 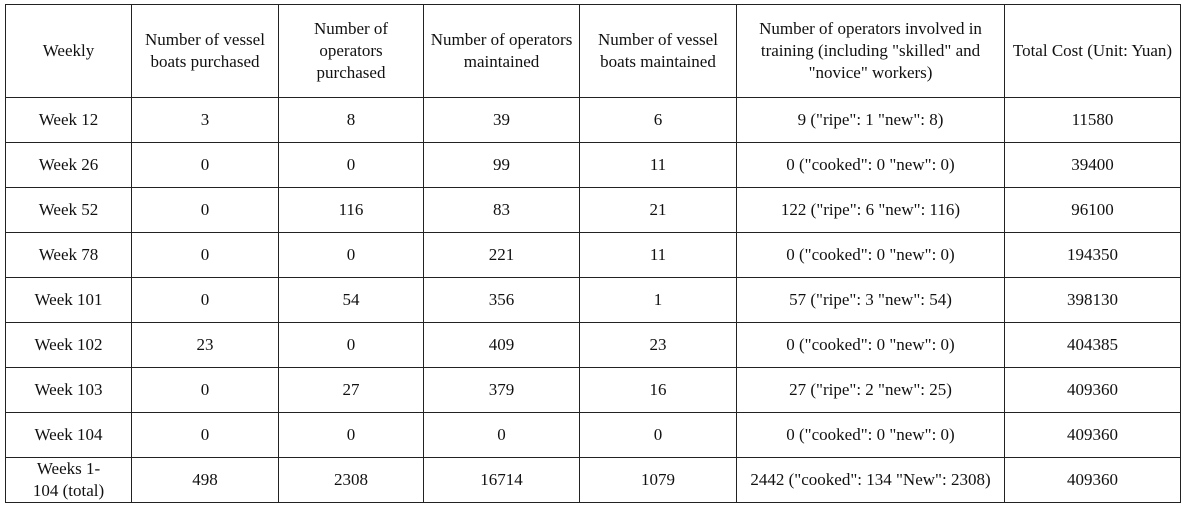 What do you see at coordinates (1092, 165) in the screenshot?
I see `table-cell: 39400` at bounding box center [1092, 165].